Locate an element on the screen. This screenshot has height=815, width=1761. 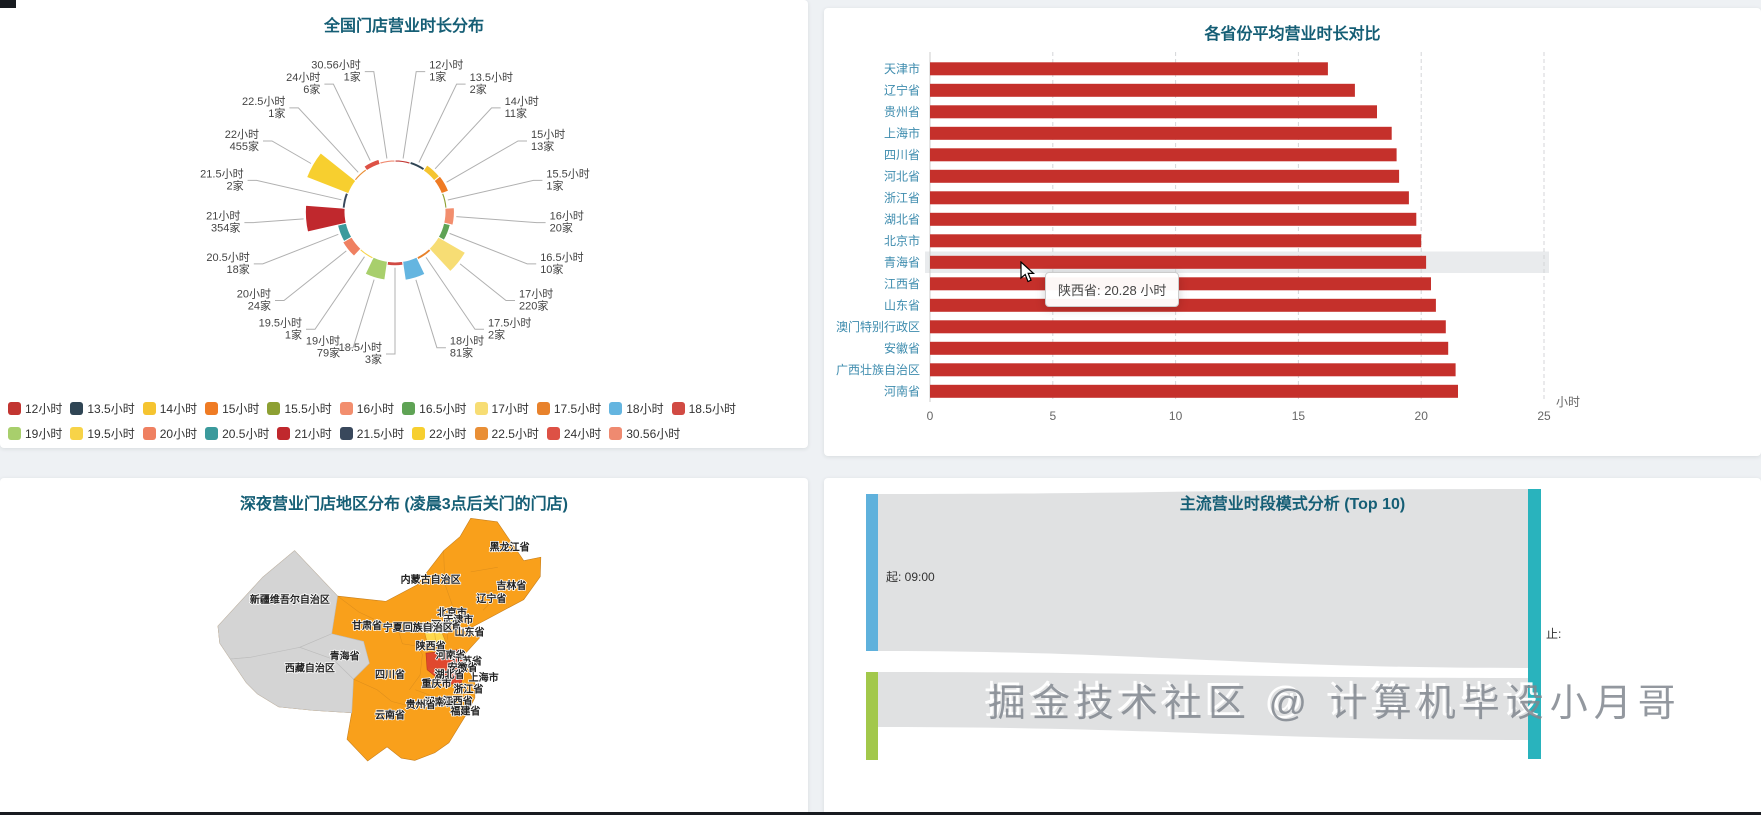
map-region-tibet is located at coordinates (291, 680).